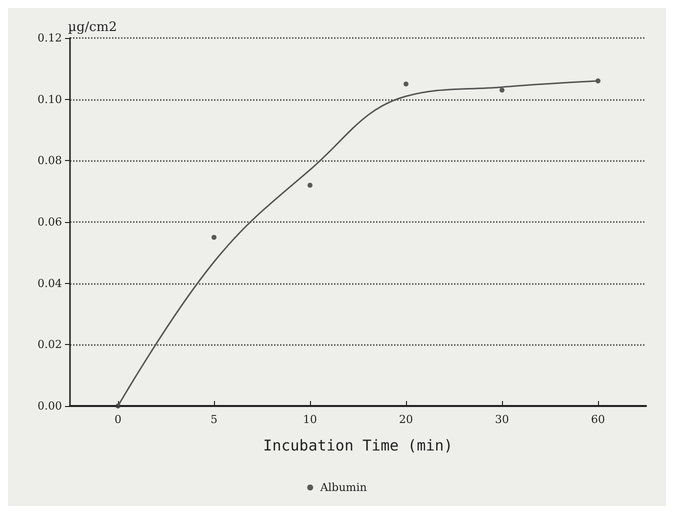  Describe the element at coordinates (358, 445) in the screenshot. I see `x-axis-title: Incubation Time (min)` at that location.